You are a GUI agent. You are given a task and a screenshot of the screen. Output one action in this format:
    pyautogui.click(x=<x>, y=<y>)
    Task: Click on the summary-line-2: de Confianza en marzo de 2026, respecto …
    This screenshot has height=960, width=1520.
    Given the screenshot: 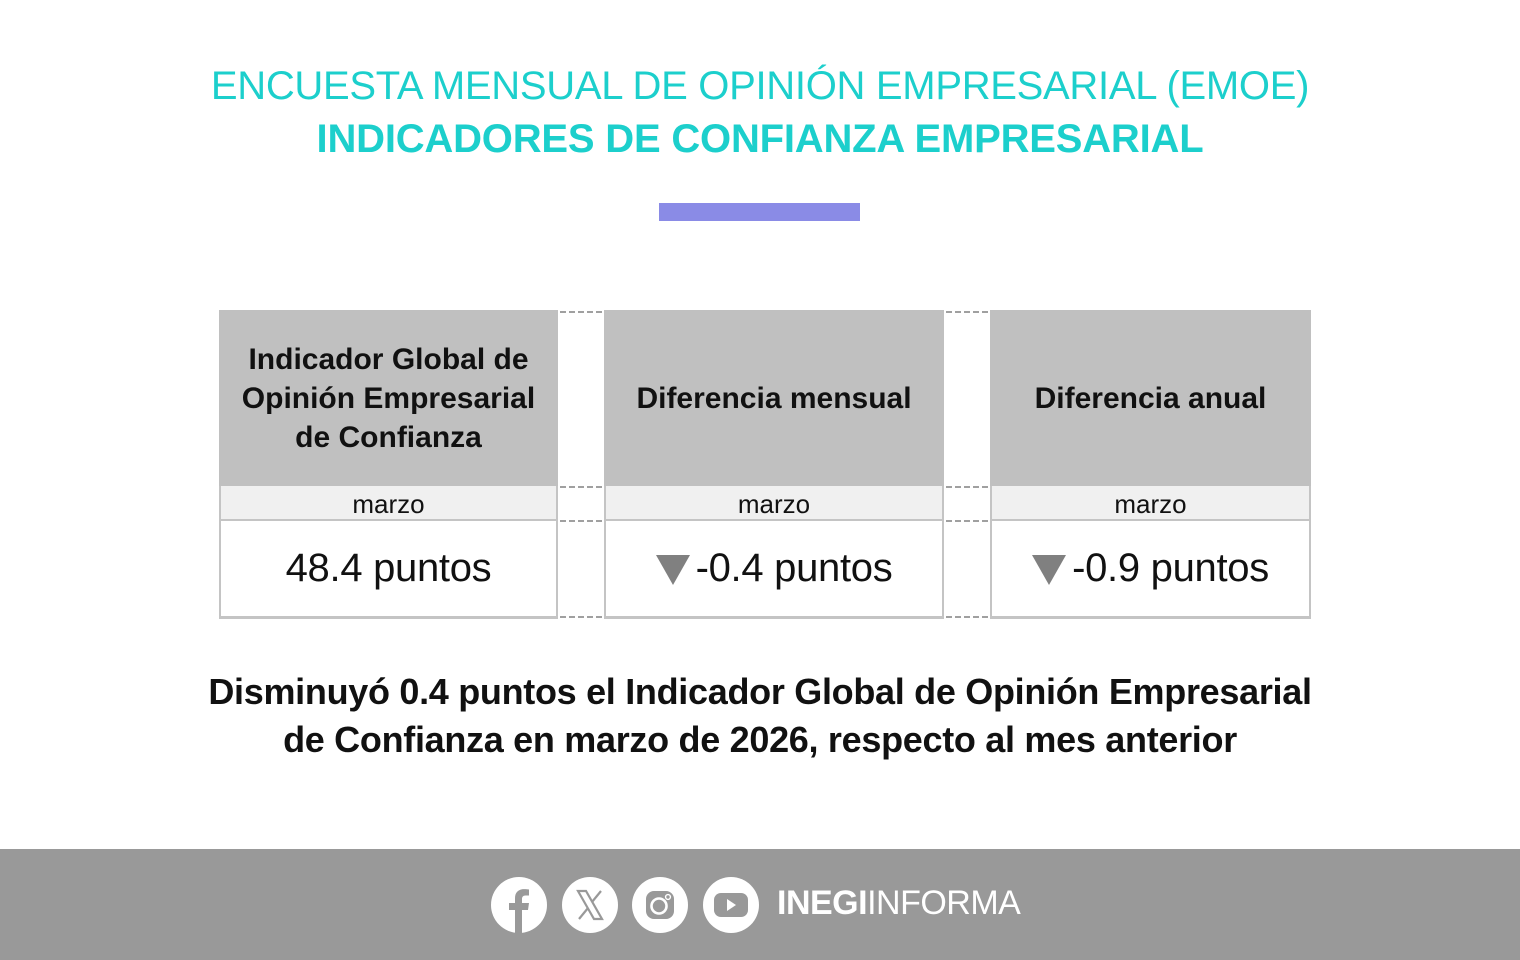 What is the action you would take?
    pyautogui.click(x=760, y=739)
    